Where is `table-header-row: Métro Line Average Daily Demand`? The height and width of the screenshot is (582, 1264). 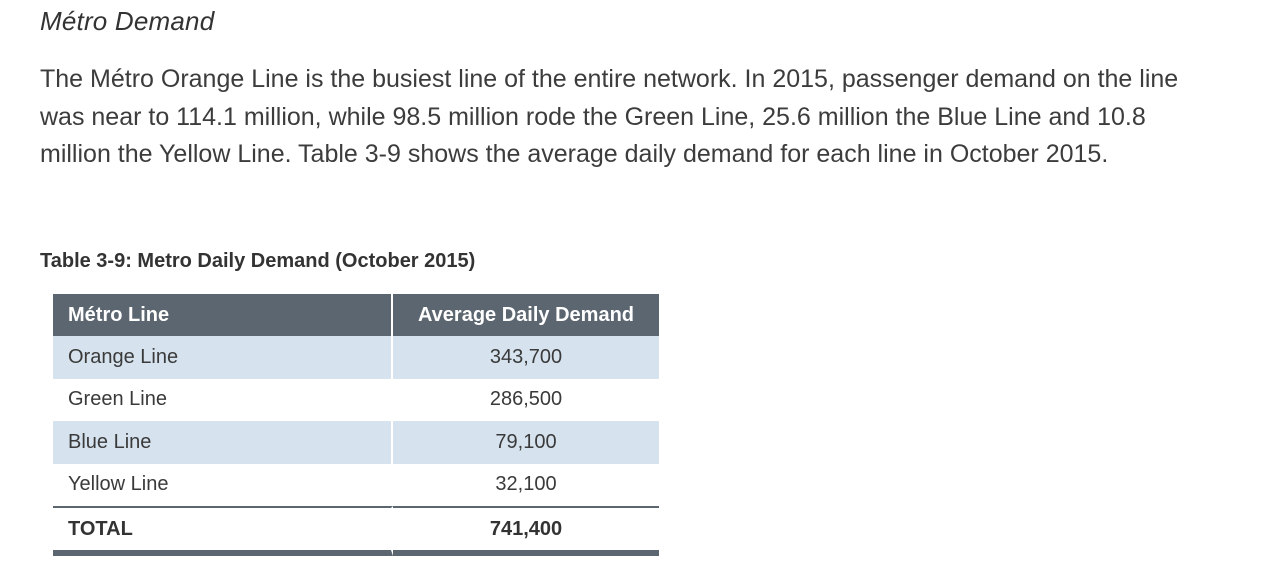 table-header-row: Métro Line Average Daily Demand is located at coordinates (356, 315).